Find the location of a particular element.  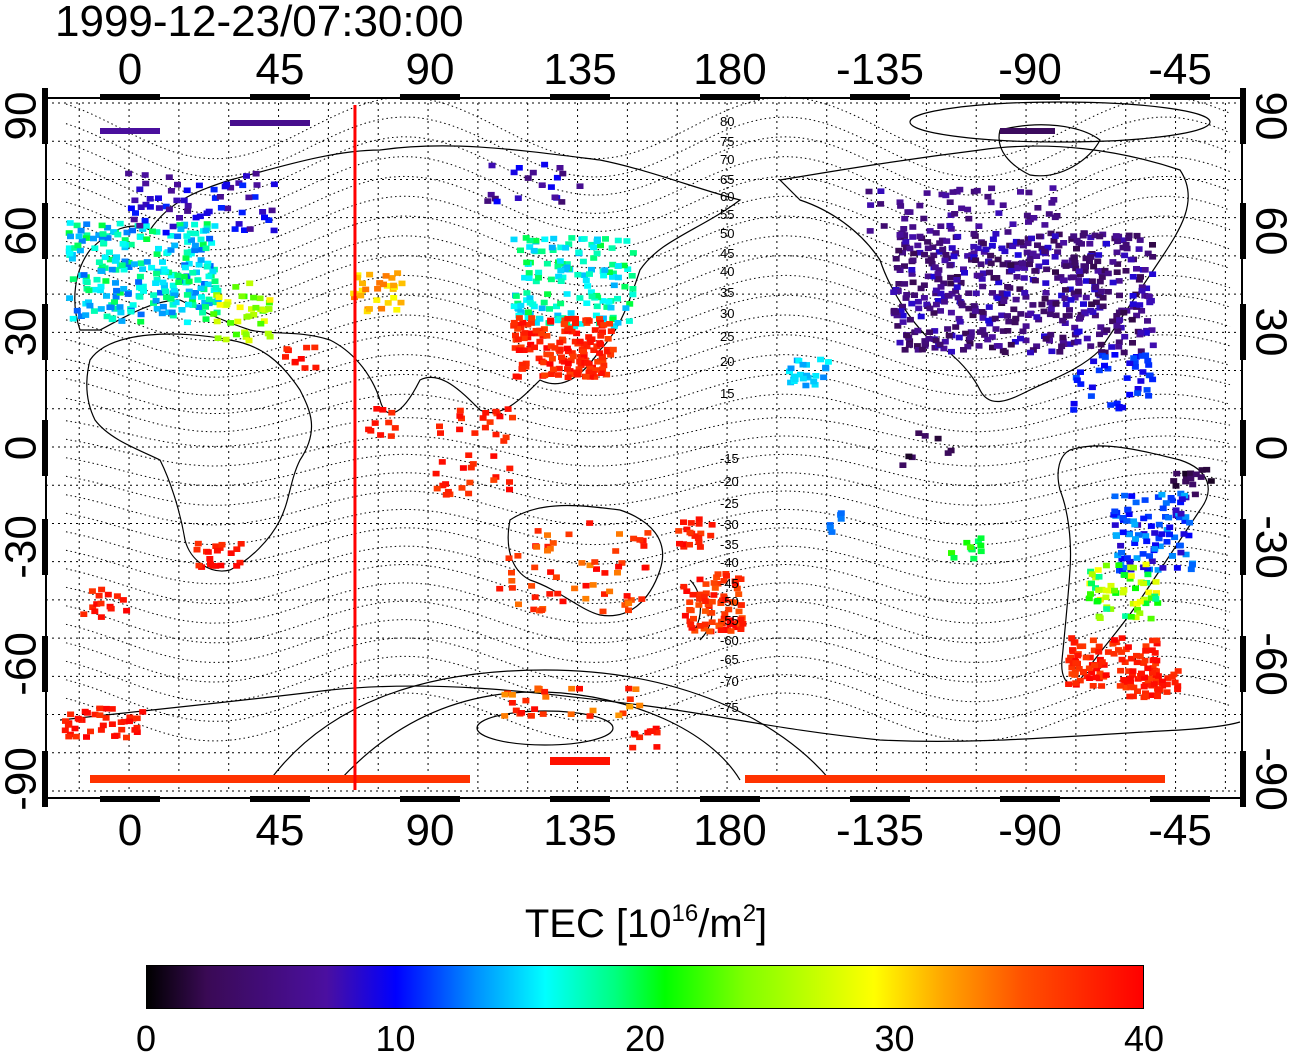

x-tick-bottom: 0 is located at coordinates (130, 830).